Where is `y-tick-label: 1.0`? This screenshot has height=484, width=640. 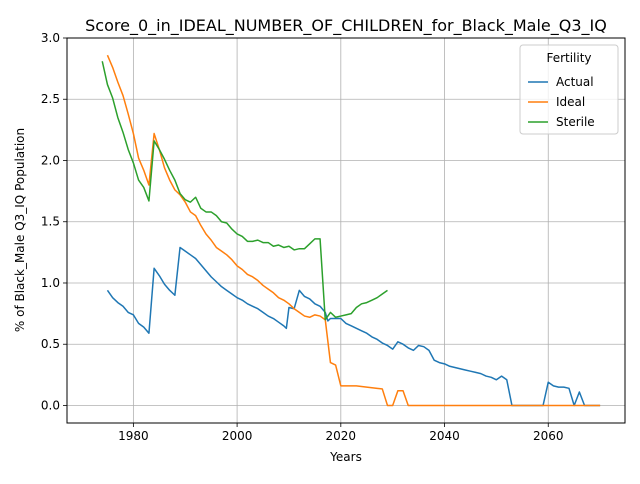 y-tick-label: 1.0 is located at coordinates (50, 283).